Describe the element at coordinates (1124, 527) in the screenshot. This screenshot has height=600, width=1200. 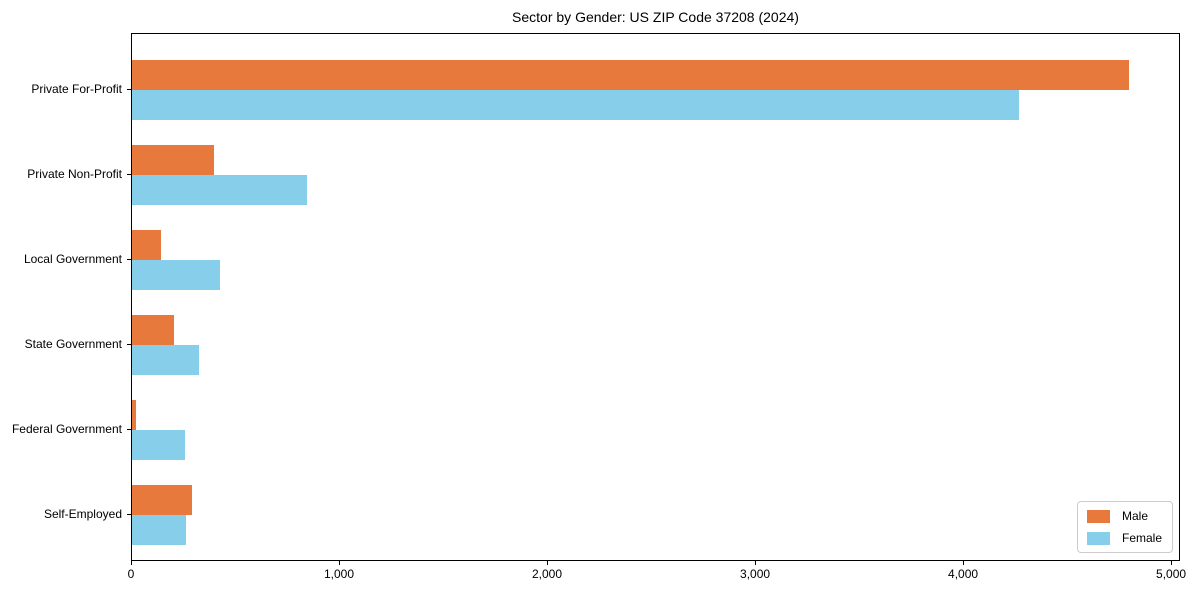
I see `legend: Male Female` at that location.